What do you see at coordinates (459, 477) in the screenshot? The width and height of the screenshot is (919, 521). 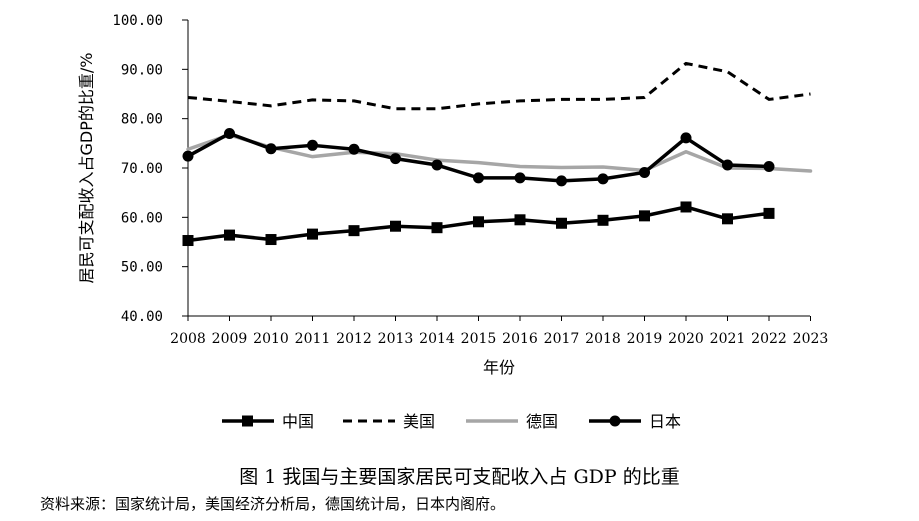 I see `figure-caption: 图 1 我国与主要国家居民可支配收入占 GDP 的比重` at bounding box center [459, 477].